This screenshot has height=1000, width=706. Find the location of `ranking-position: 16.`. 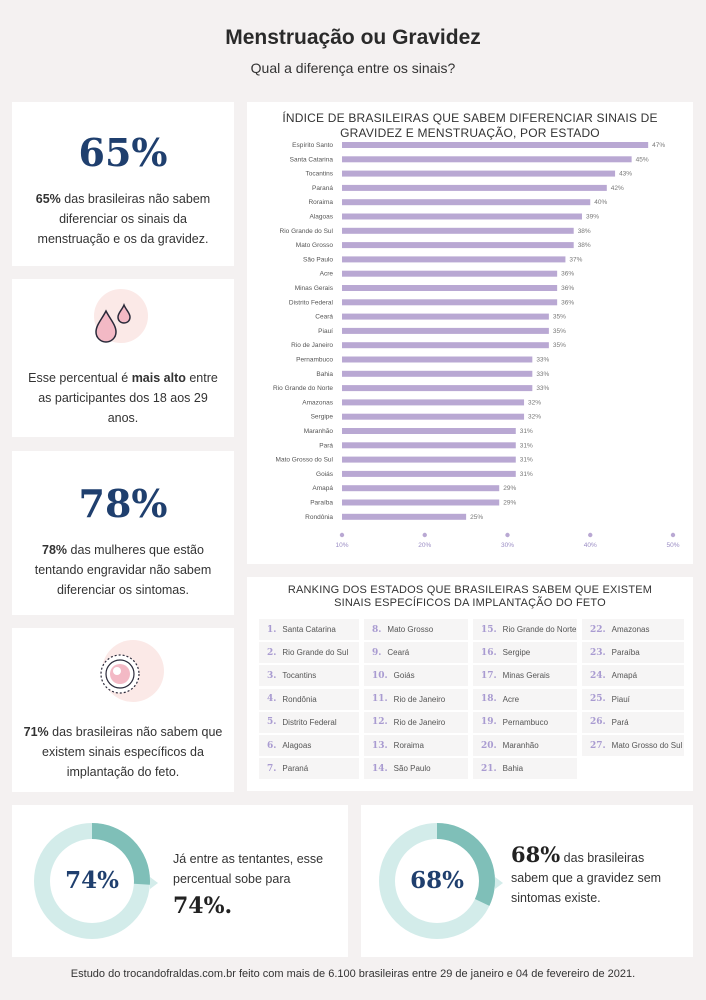

ranking-position: 16. is located at coordinates (489, 652).